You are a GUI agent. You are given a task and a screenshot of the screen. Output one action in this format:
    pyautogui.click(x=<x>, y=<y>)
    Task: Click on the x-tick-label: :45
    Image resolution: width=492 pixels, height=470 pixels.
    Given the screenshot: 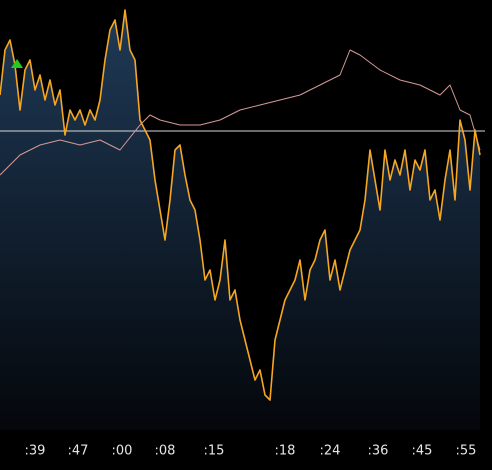 What is the action you would take?
    pyautogui.click(x=422, y=451)
    